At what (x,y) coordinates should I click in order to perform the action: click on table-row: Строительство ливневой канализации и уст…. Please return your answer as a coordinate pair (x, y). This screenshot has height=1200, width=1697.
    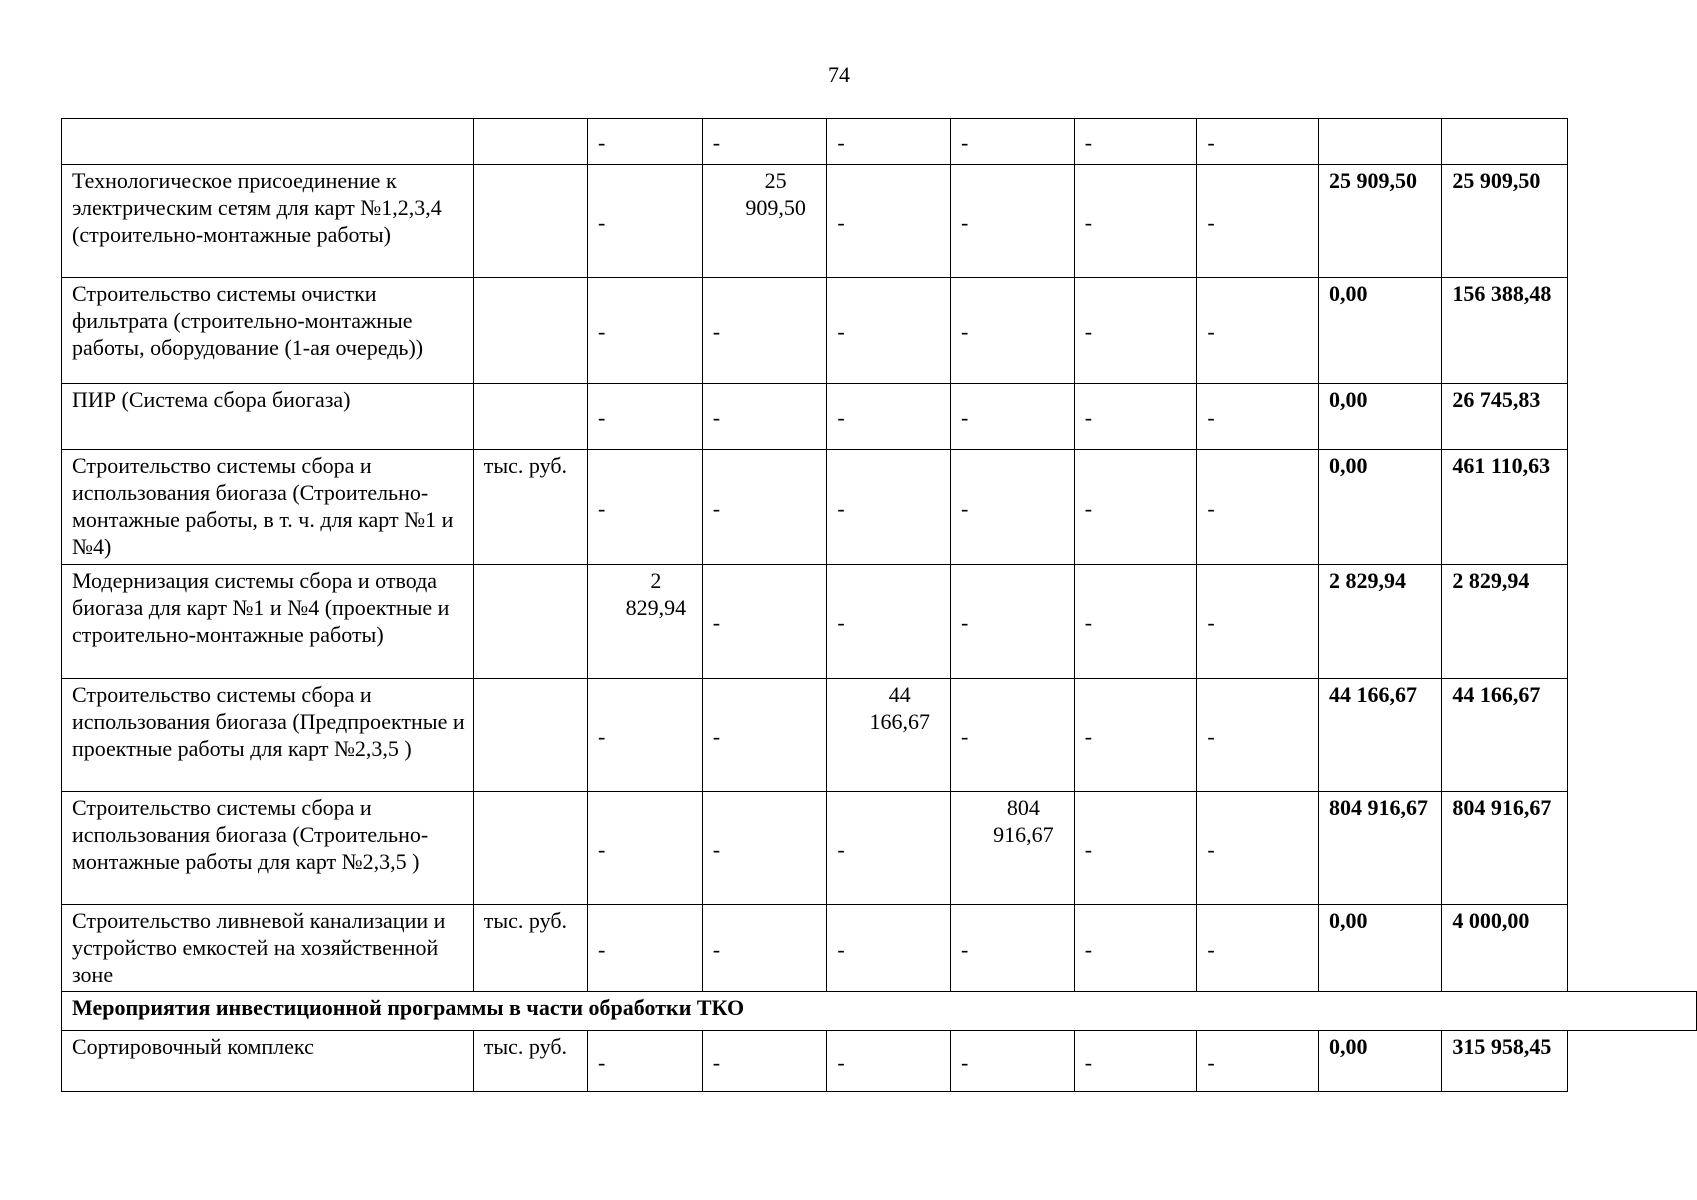
    Looking at the image, I should click on (879, 948).